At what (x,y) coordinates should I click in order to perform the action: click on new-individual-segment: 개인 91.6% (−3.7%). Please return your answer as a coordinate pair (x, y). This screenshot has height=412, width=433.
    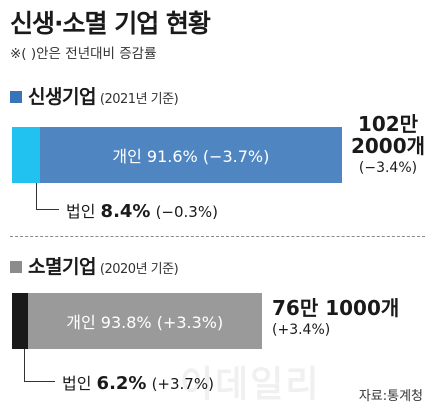
    Looking at the image, I should click on (190, 155).